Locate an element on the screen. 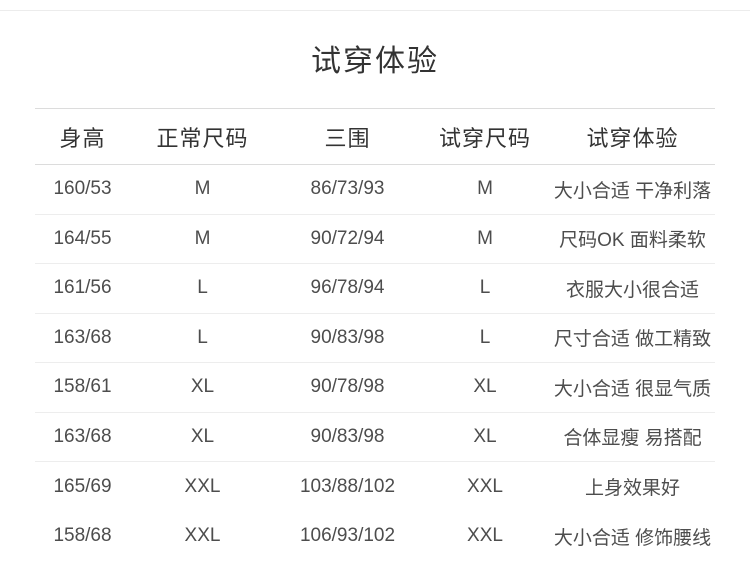 This screenshot has width=750, height=569. cell-height: 158/61 is located at coordinates (82, 387).